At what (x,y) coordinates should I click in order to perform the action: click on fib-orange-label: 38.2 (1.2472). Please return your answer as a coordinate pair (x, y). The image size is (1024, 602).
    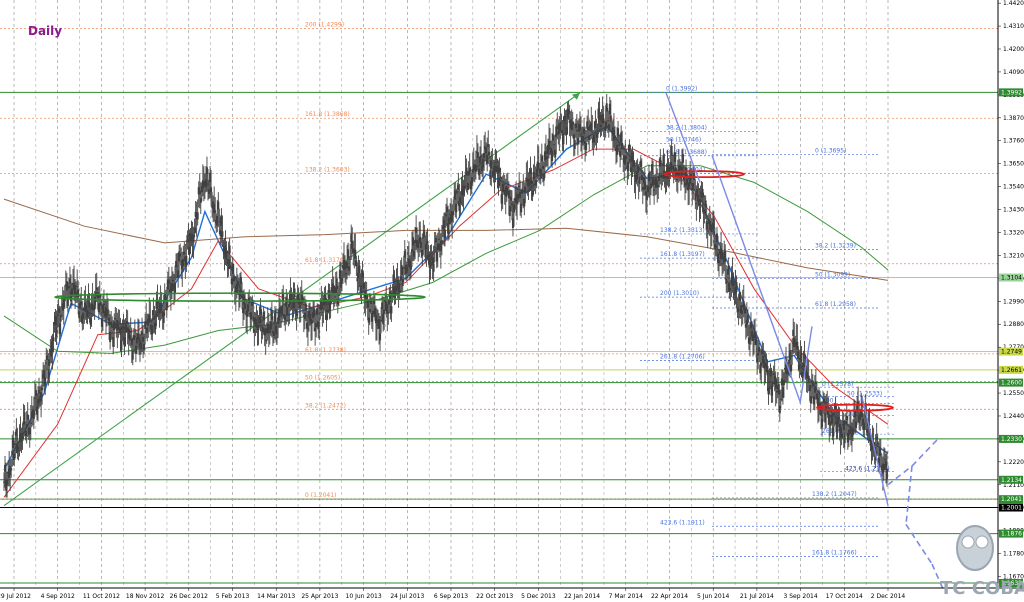
    Looking at the image, I should click on (325, 405).